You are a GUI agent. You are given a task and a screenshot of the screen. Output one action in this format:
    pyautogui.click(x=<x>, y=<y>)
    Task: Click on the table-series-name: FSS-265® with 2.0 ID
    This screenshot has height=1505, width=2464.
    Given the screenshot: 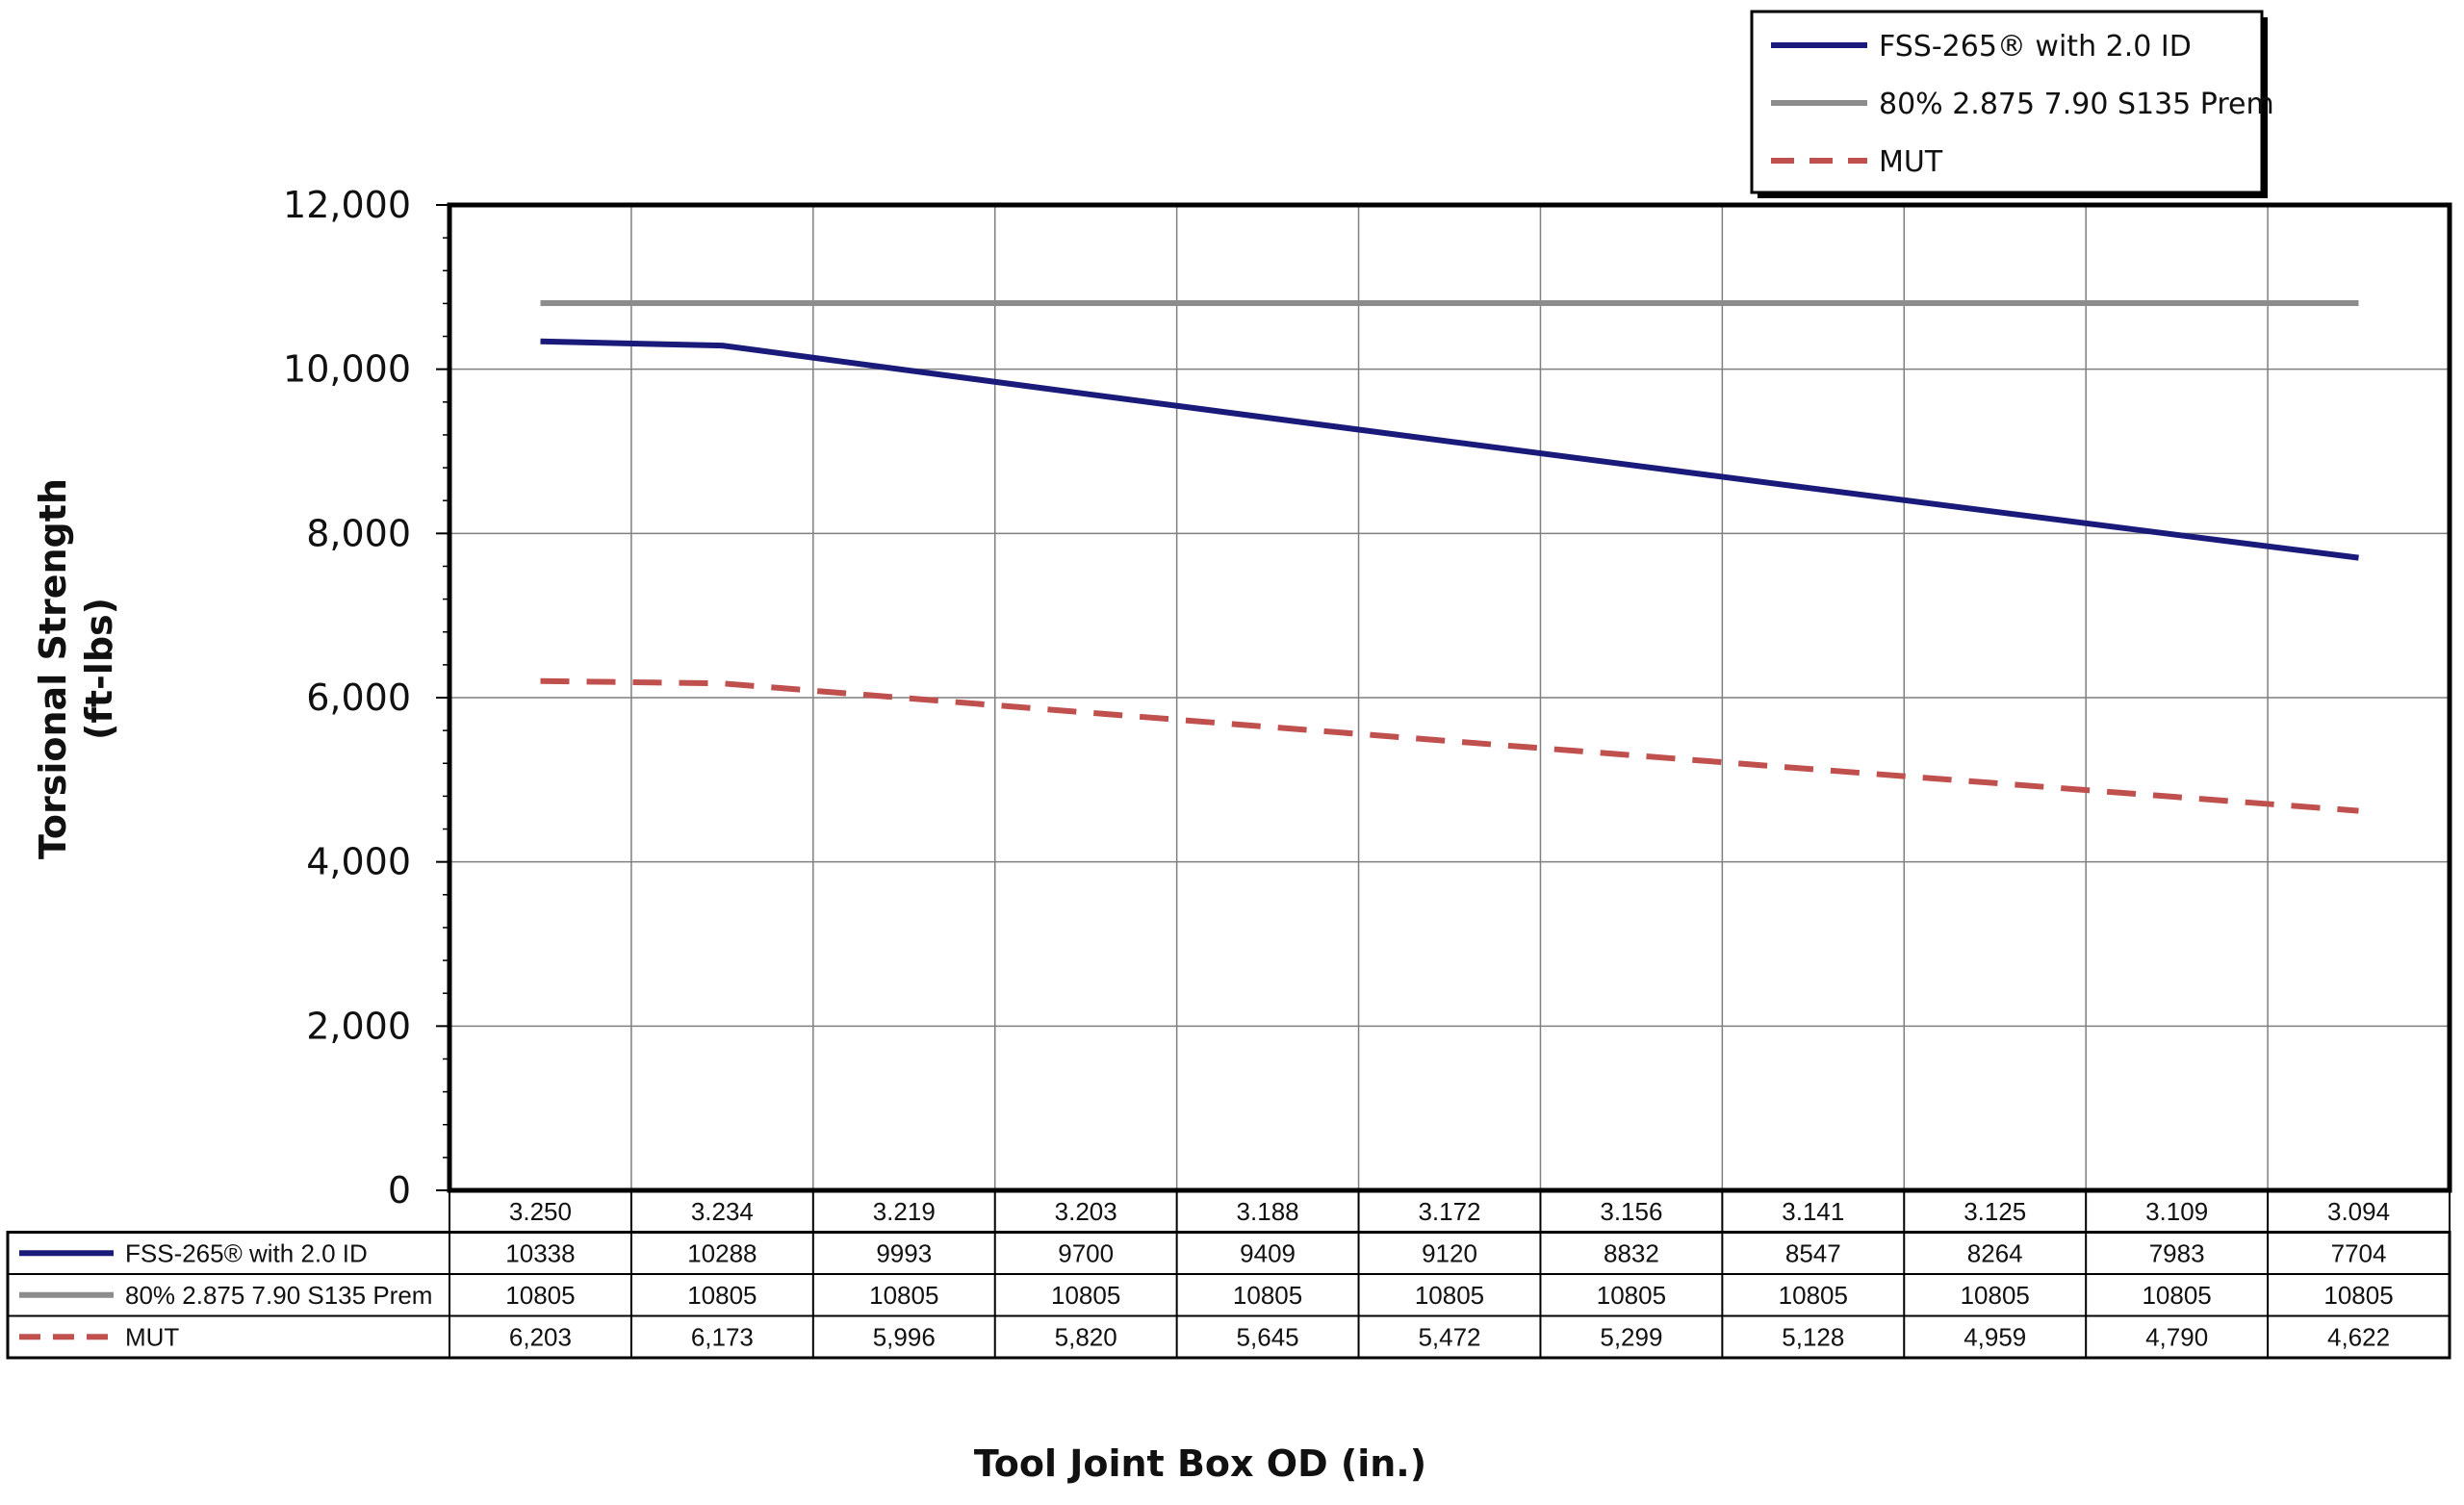 What is the action you would take?
    pyautogui.click(x=246, y=1252)
    